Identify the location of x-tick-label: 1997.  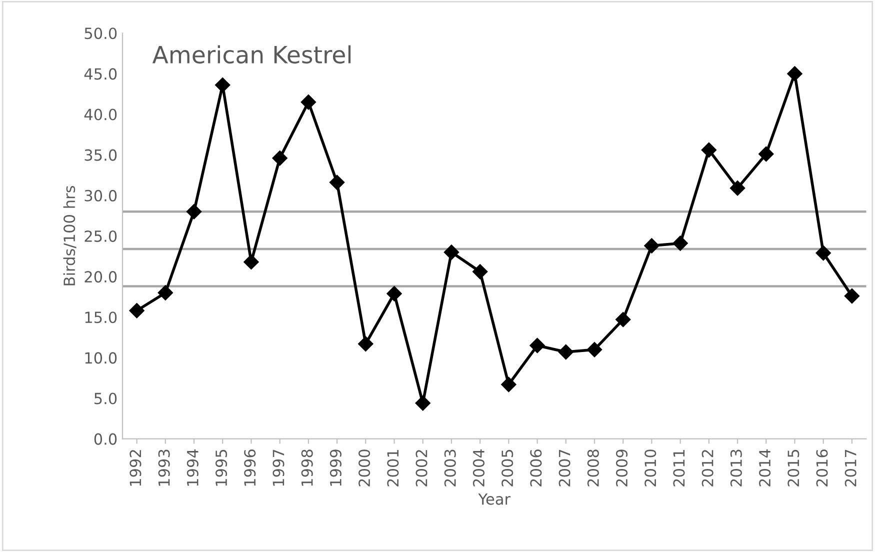
(278, 468).